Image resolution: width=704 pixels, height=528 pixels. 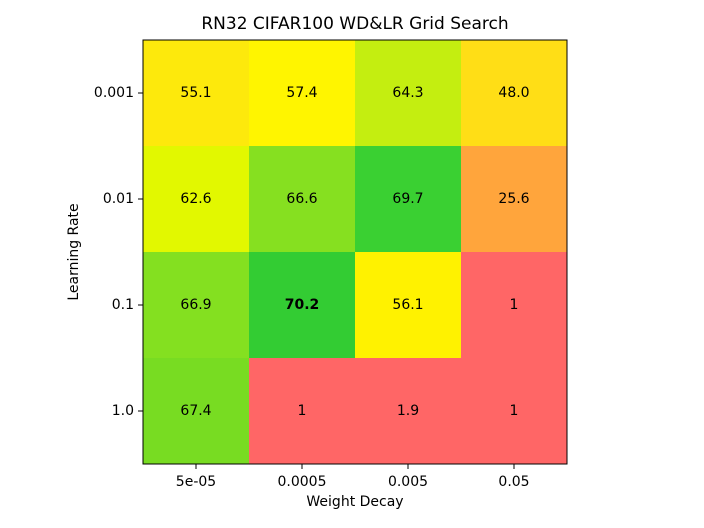 What do you see at coordinates (302, 482) in the screenshot?
I see `x-tick-label: 0.0005` at bounding box center [302, 482].